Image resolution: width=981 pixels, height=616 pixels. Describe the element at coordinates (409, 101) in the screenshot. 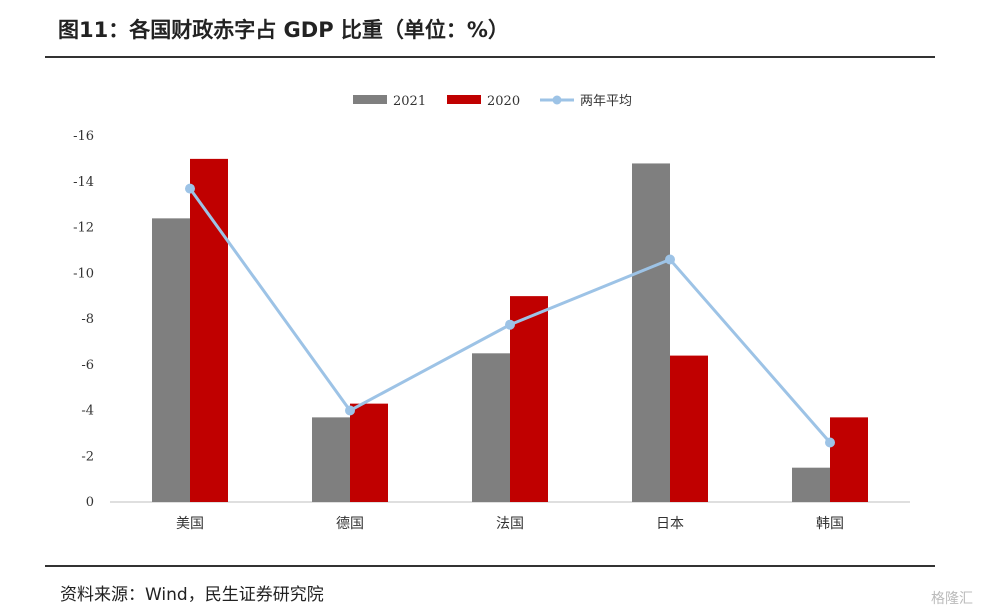

I see `legend-label-2021: 2021` at that location.